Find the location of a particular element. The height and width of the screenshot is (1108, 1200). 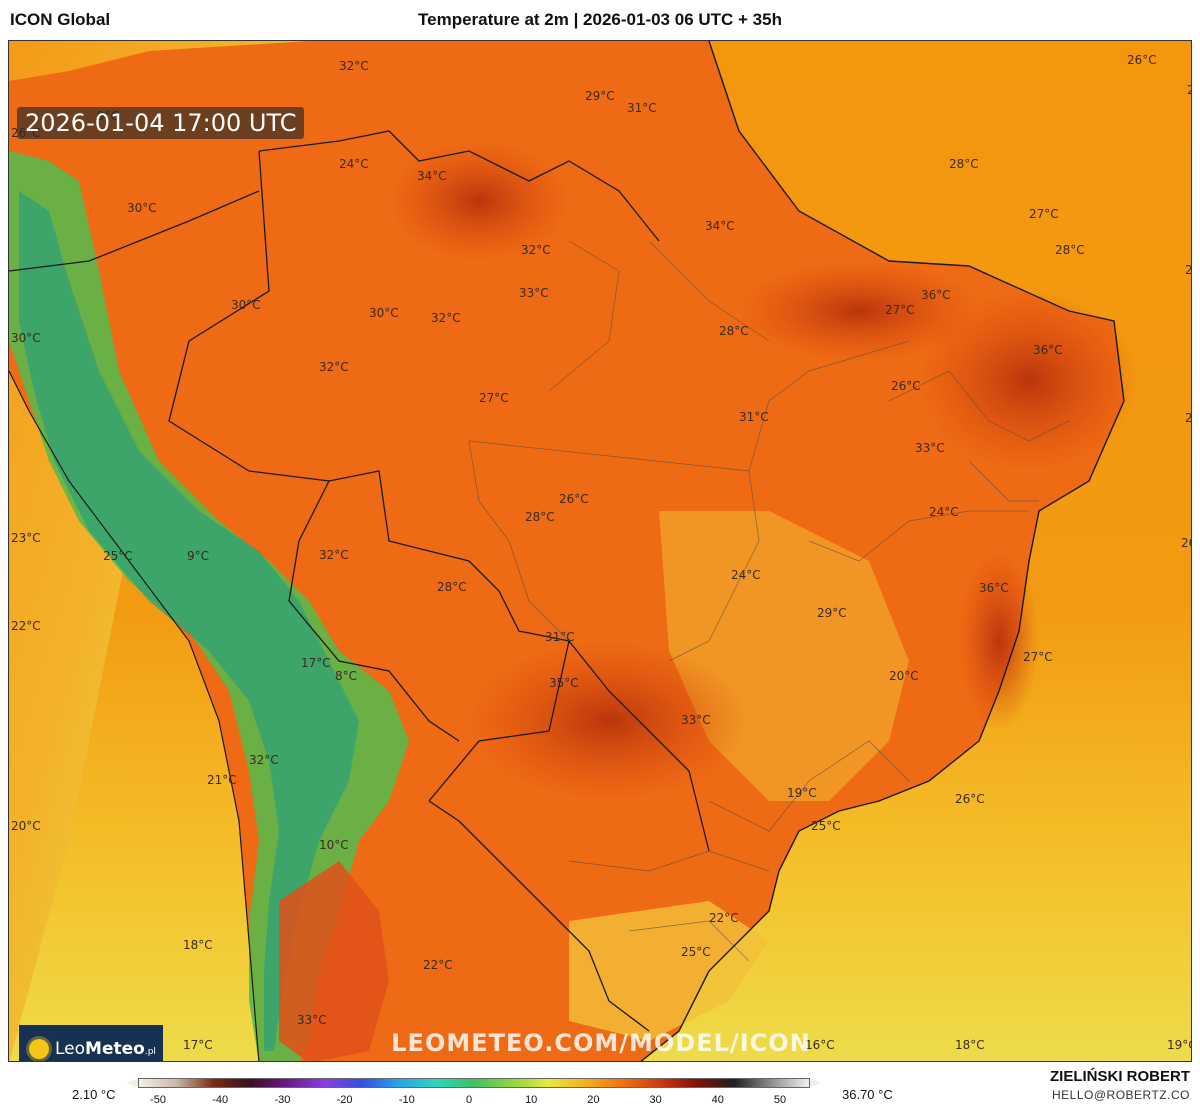

hot-amazon-north is located at coordinates (479, 201).